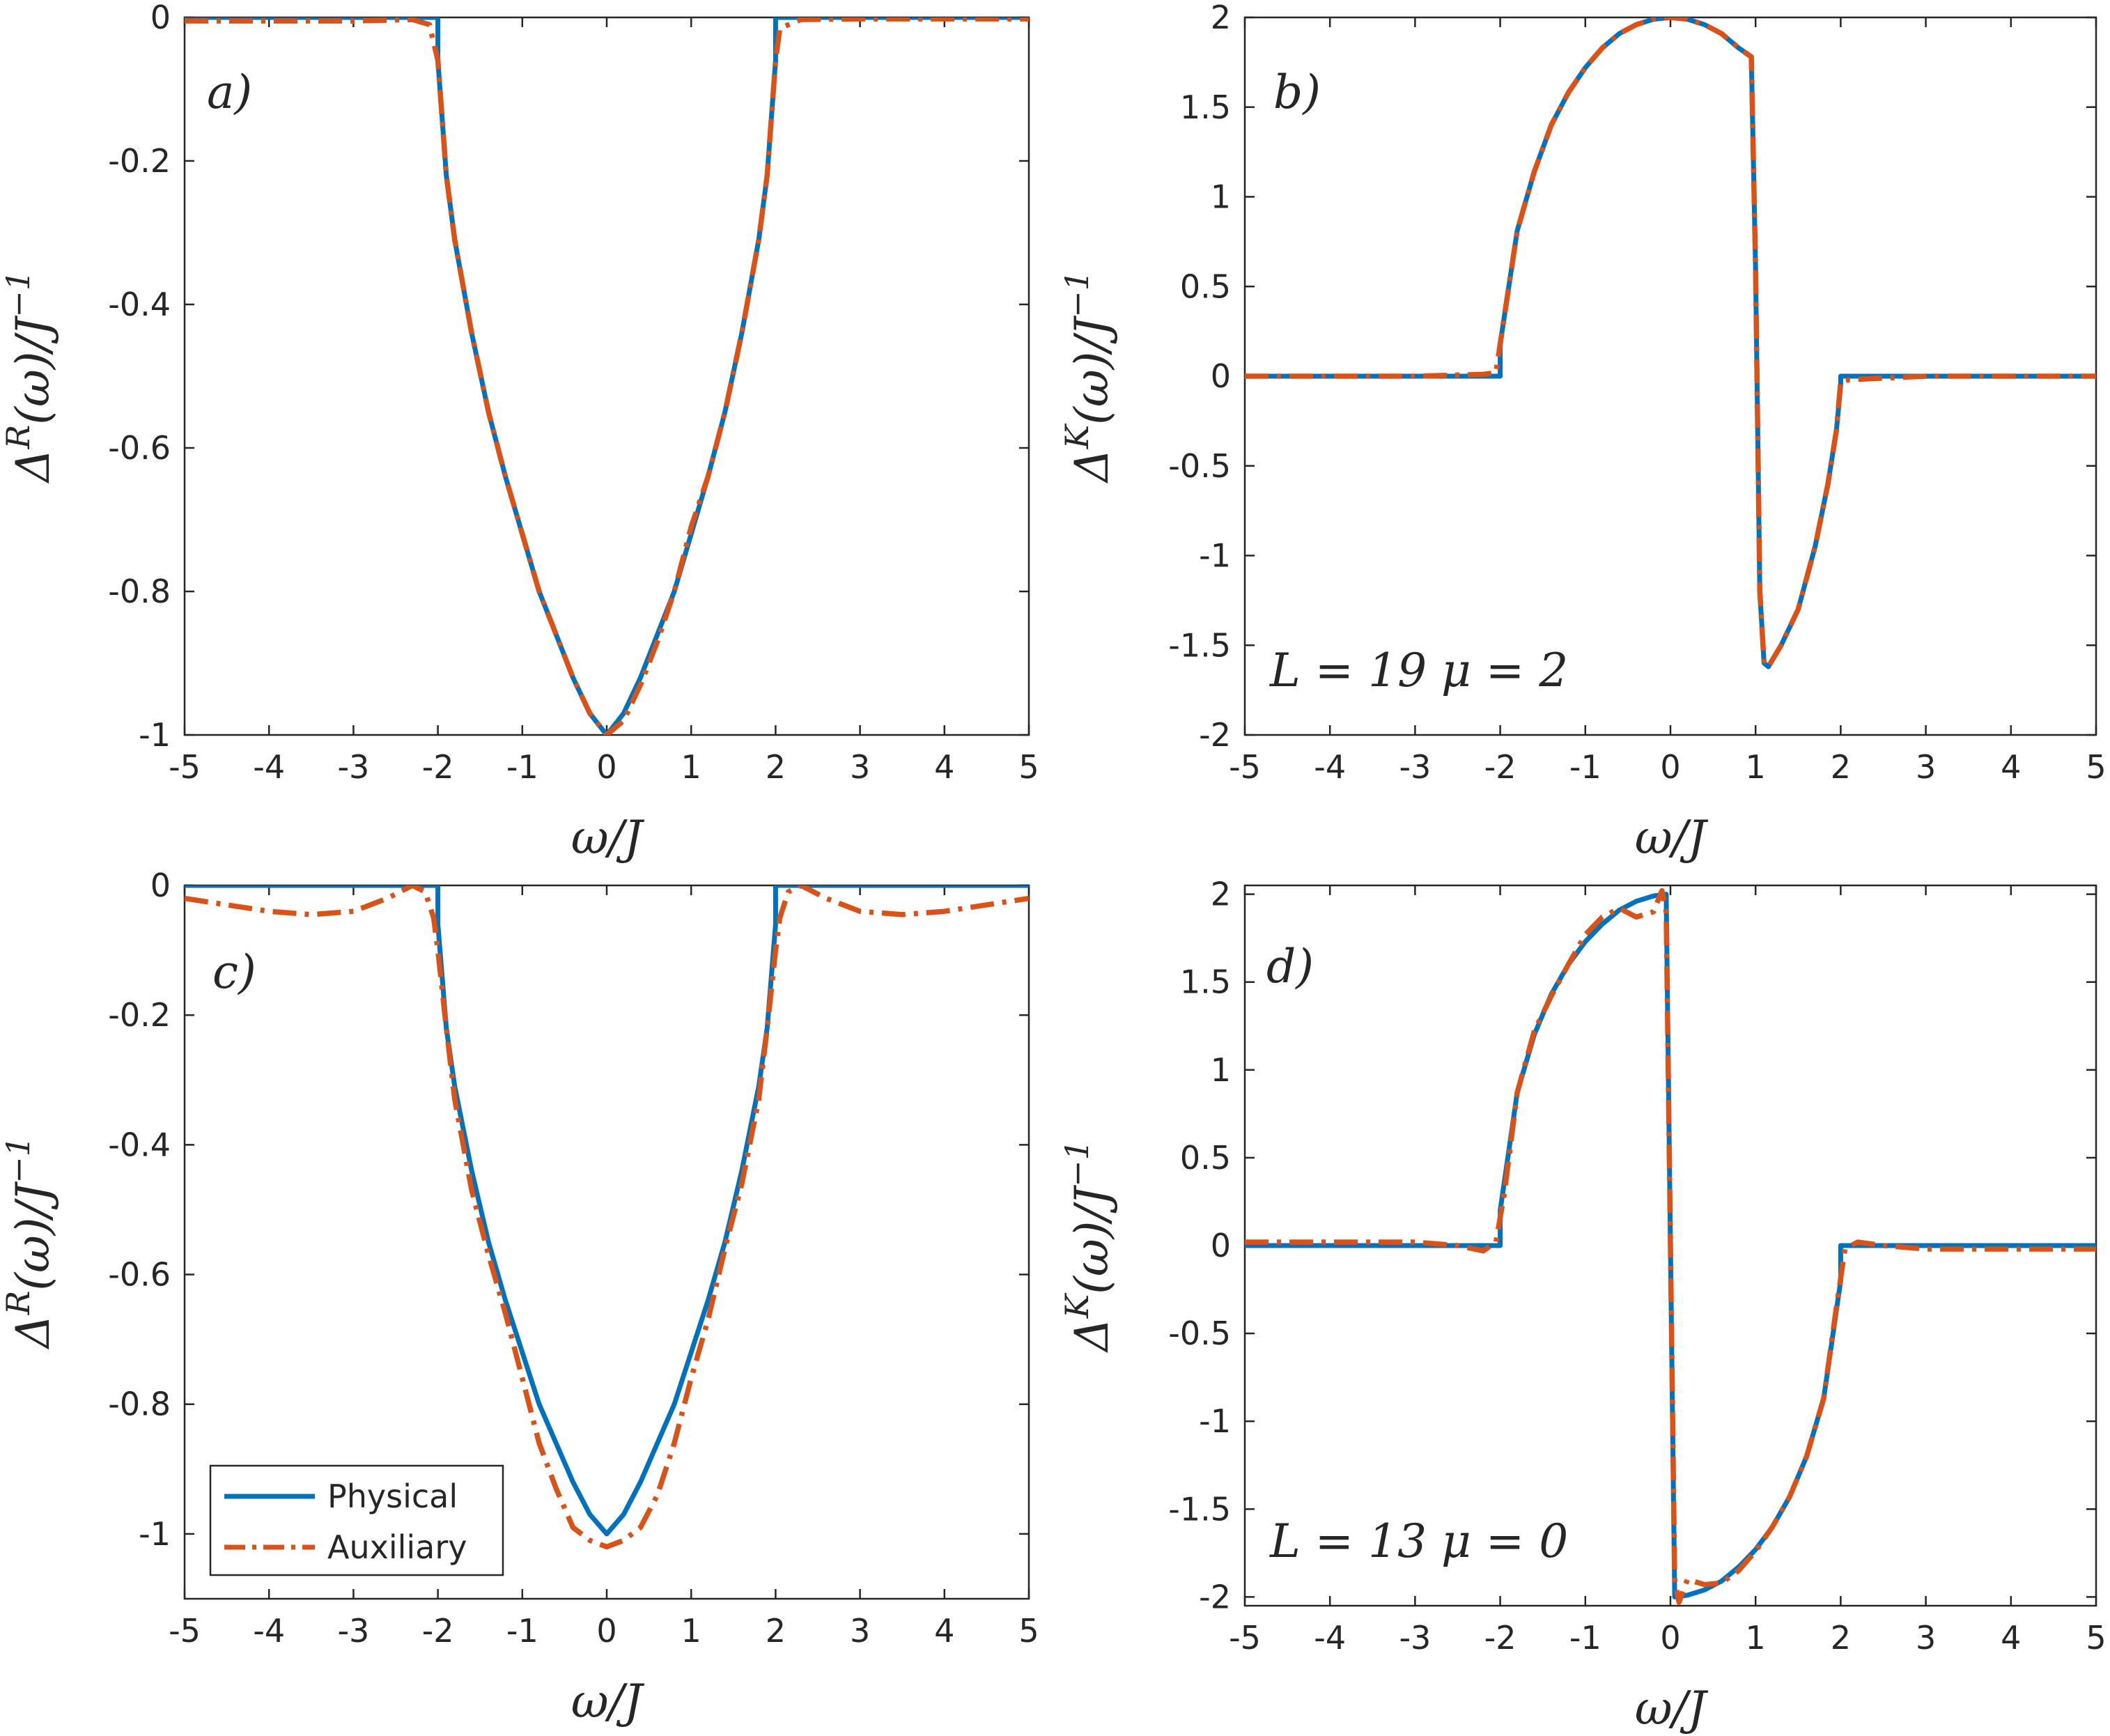 This screenshot has width=2110, height=1736. I want to click on legend-entry: Auxiliary, so click(397, 1547).